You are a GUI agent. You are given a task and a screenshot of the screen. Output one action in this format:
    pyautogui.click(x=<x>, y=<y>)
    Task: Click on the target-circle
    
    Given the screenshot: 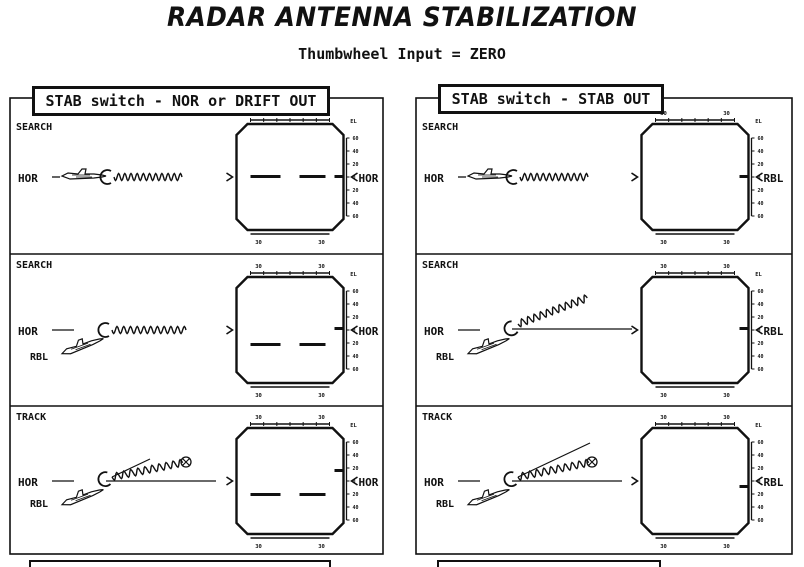 What is the action you would take?
    pyautogui.click(x=186, y=462)
    